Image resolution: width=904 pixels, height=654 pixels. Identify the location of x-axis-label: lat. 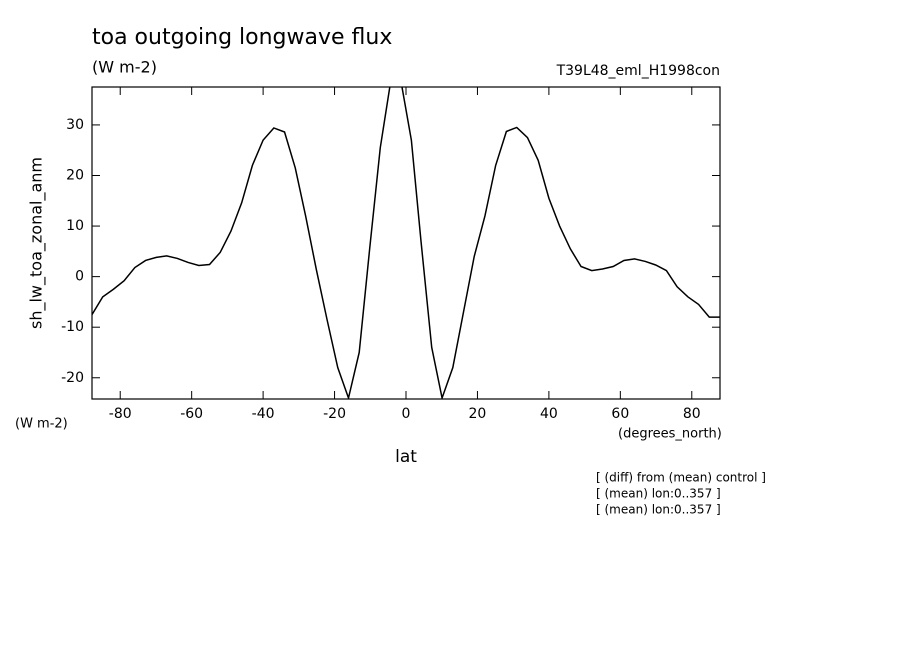
(406, 457).